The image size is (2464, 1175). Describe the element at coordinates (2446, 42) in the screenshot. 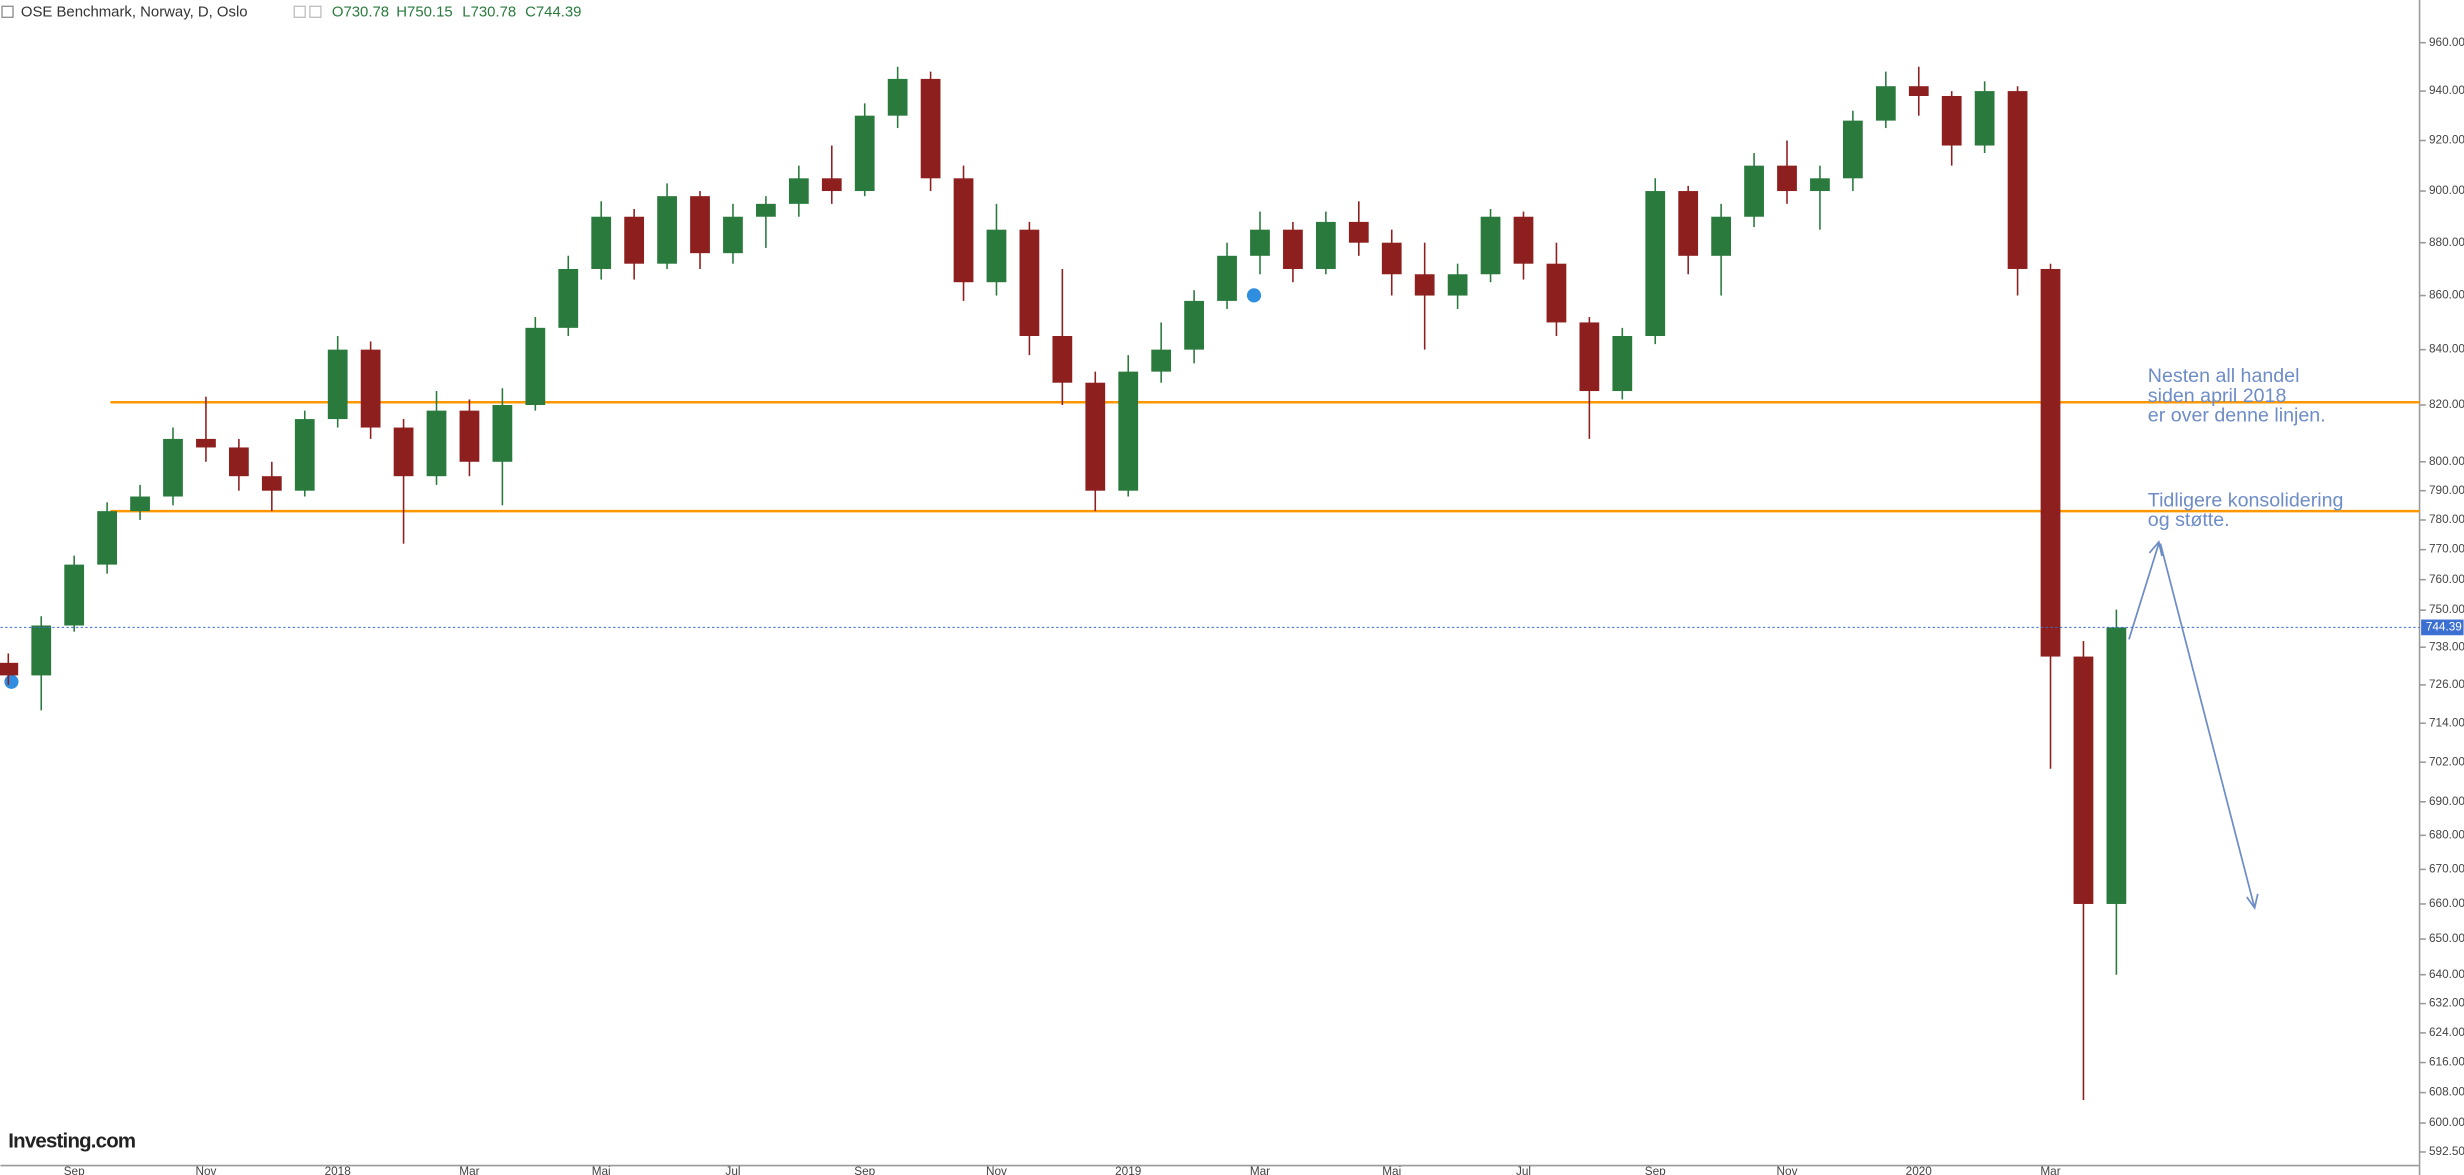

I see `y-tick-label: 960.00` at that location.